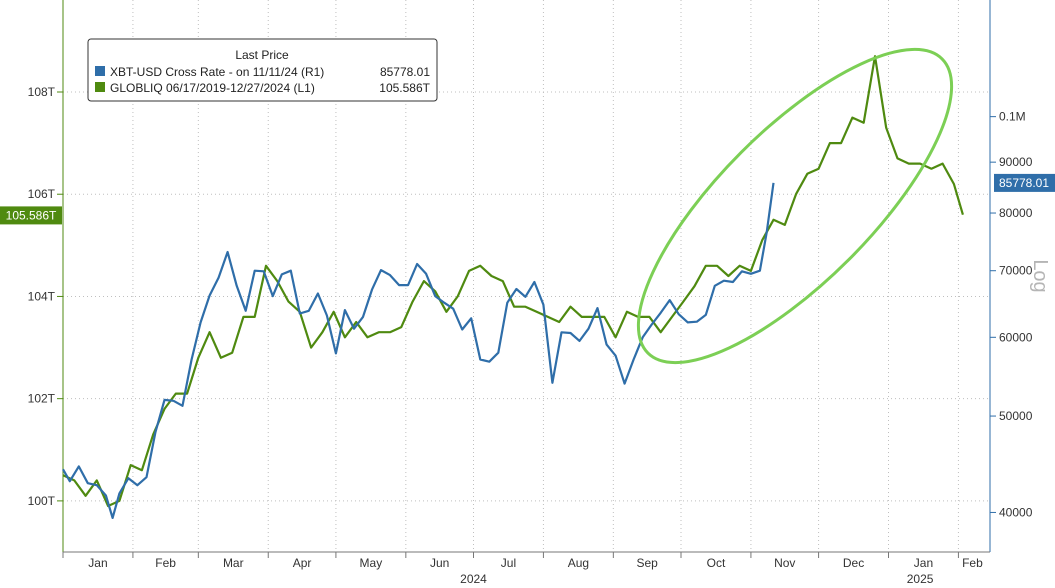 The width and height of the screenshot is (1055, 588). I want to click on left-tick-label-4: 108T, so click(42, 92).